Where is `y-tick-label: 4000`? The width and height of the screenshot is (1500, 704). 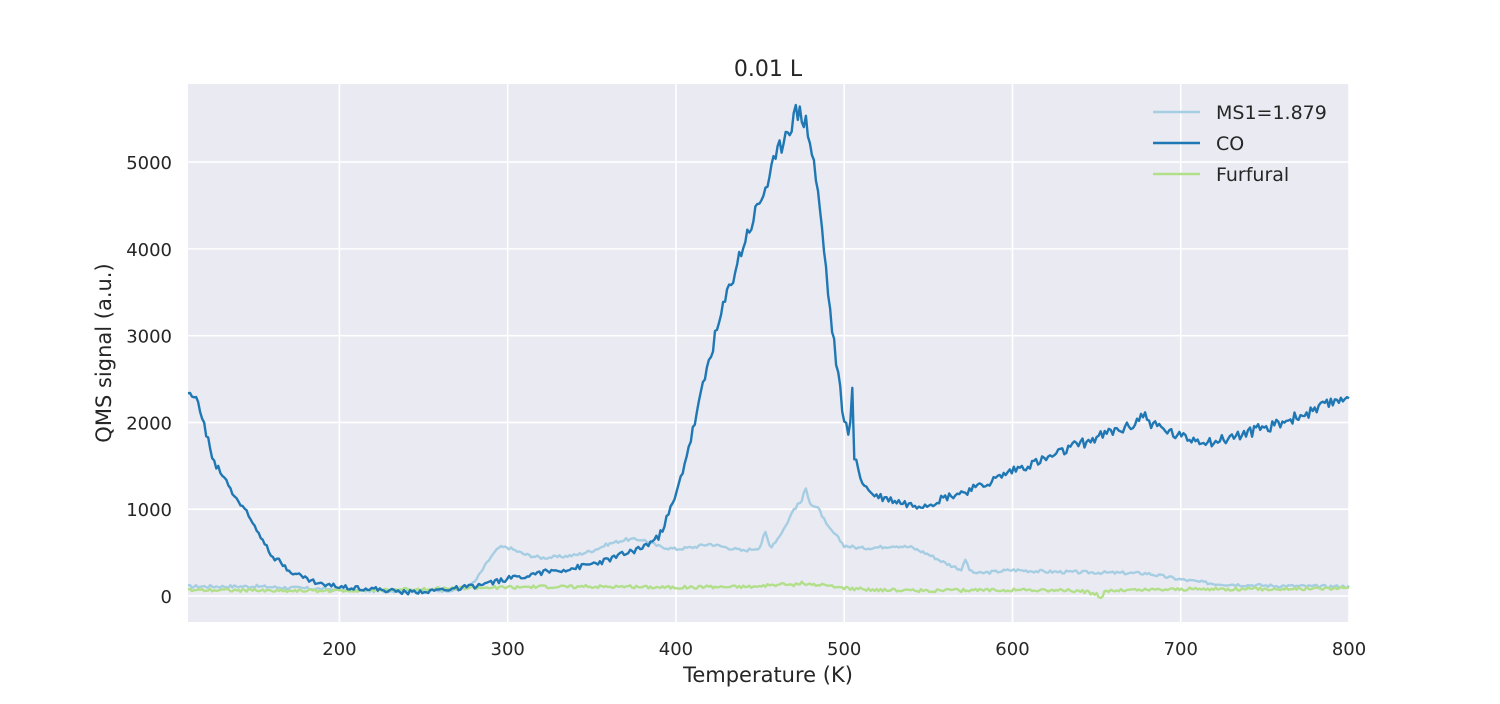
y-tick-label: 4000 is located at coordinates (149, 250).